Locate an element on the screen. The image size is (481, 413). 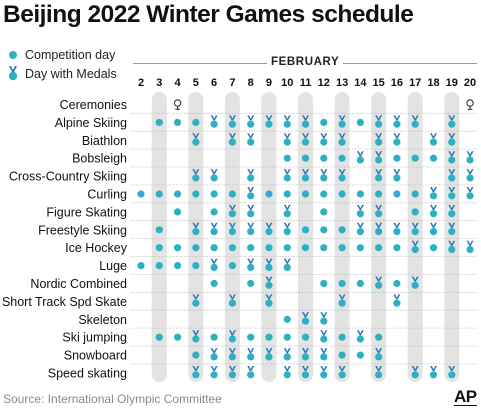
legend-medal: Day with Medals is located at coordinates (62, 74).